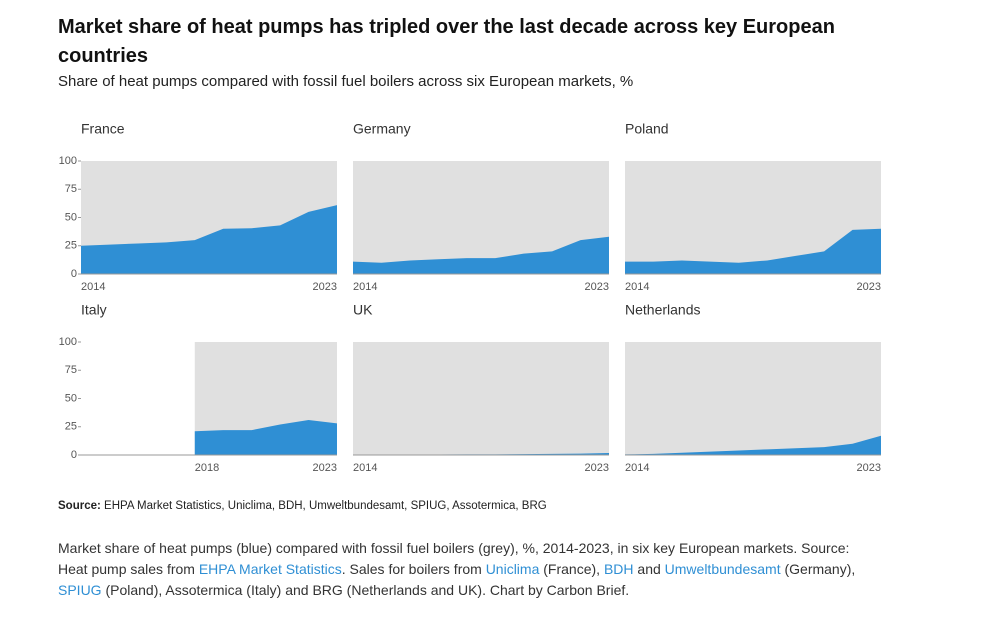 Image resolution: width=994 pixels, height=628 pixels. I want to click on panel-title: UK, so click(363, 310).